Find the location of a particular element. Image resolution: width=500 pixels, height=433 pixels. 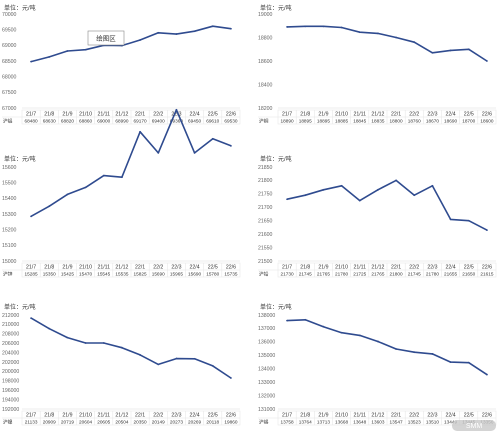

y-tick-label: 67000 is located at coordinates (9, 109).